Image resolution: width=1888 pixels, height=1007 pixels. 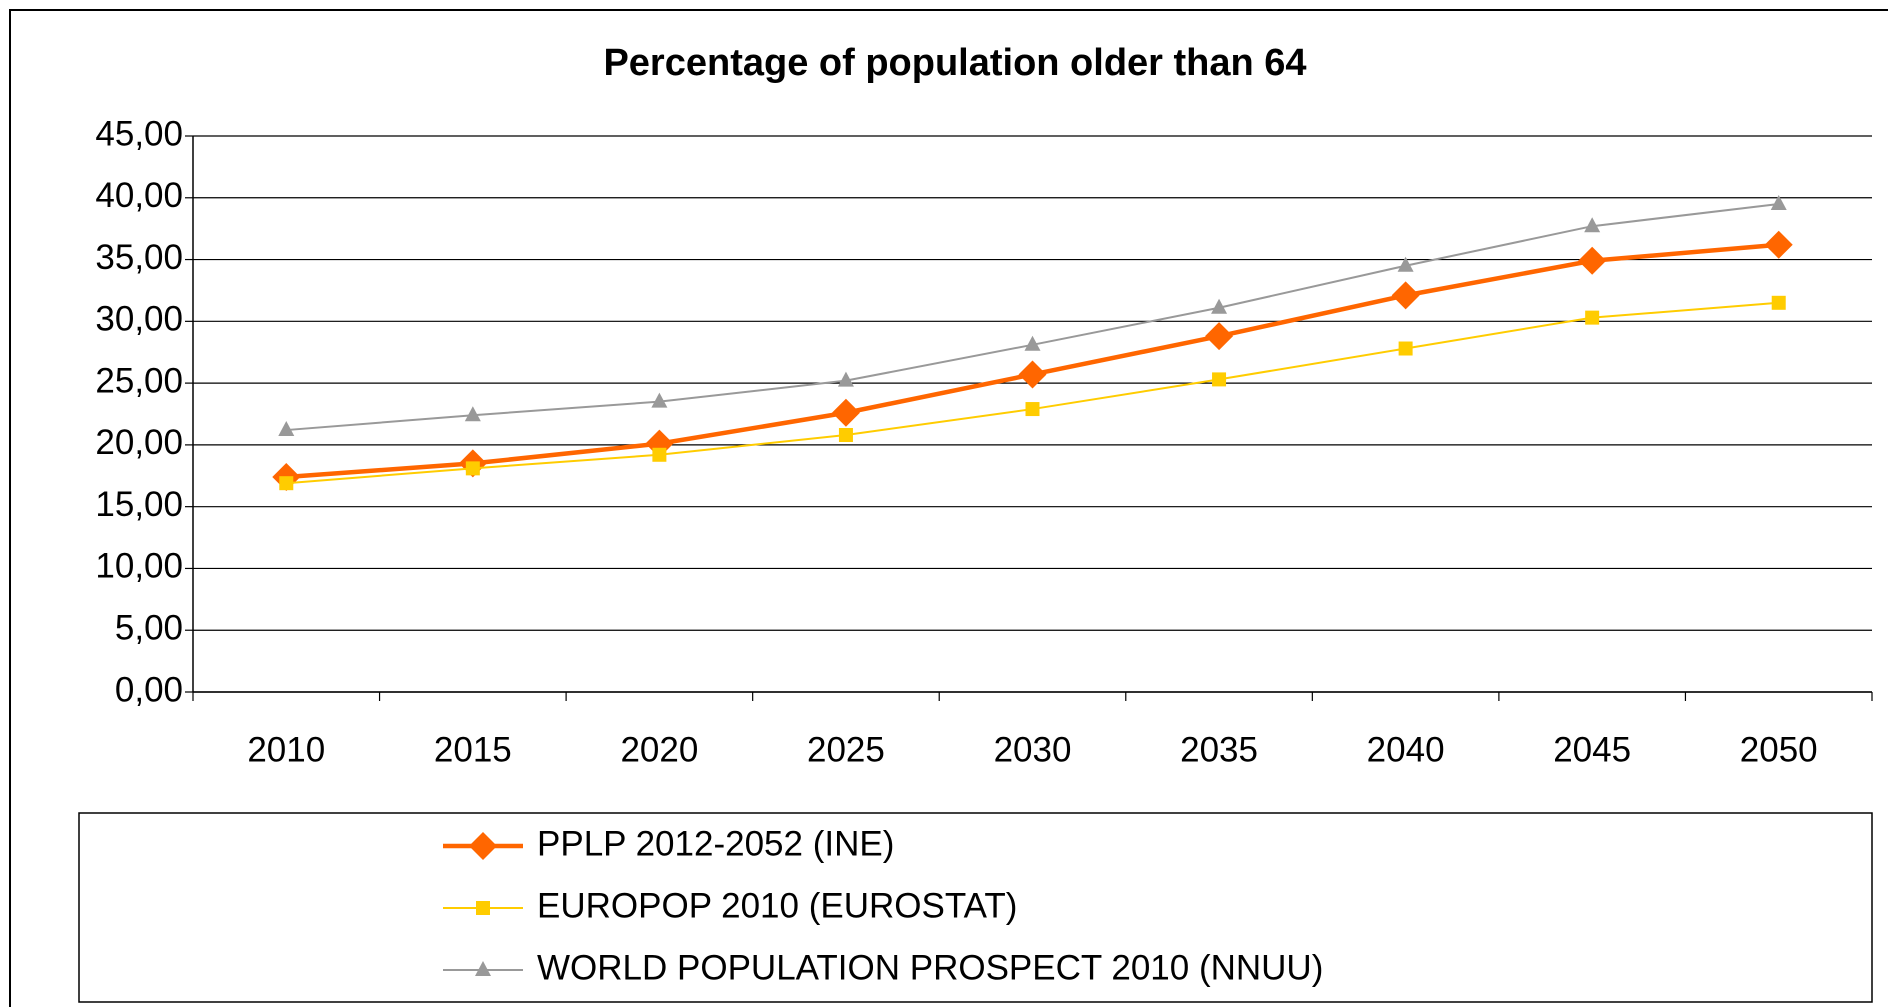 What do you see at coordinates (1592, 749) in the screenshot?
I see `x-tick-label: 2045` at bounding box center [1592, 749].